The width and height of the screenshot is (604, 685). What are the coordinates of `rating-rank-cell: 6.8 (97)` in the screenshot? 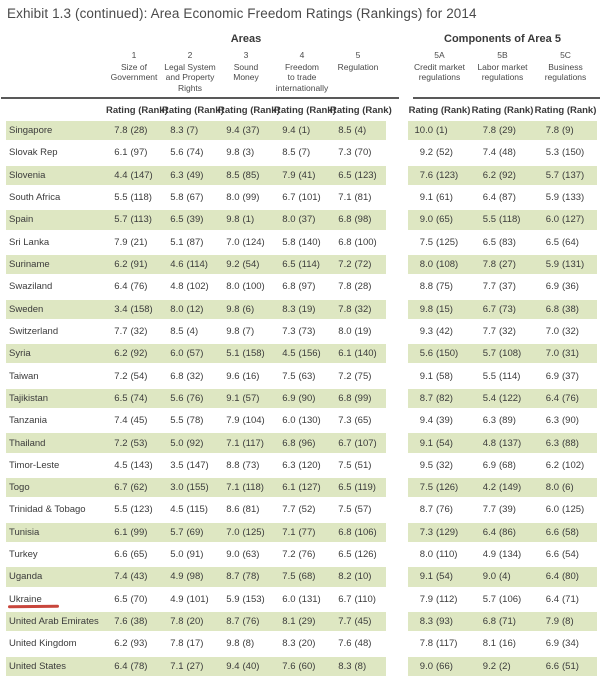 It's located at (302, 288).